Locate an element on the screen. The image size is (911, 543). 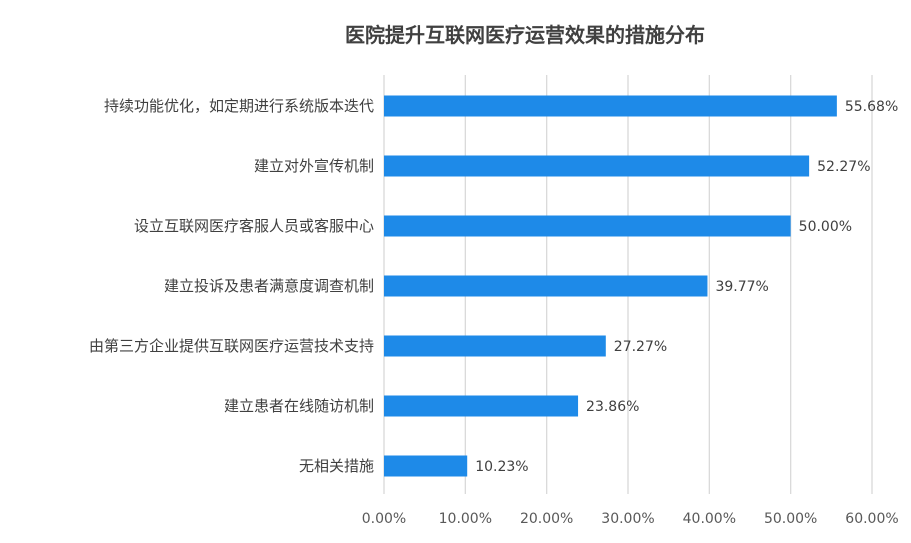
category-label: 建立投诉及患者满意度调查机制 is located at coordinates (269, 286).